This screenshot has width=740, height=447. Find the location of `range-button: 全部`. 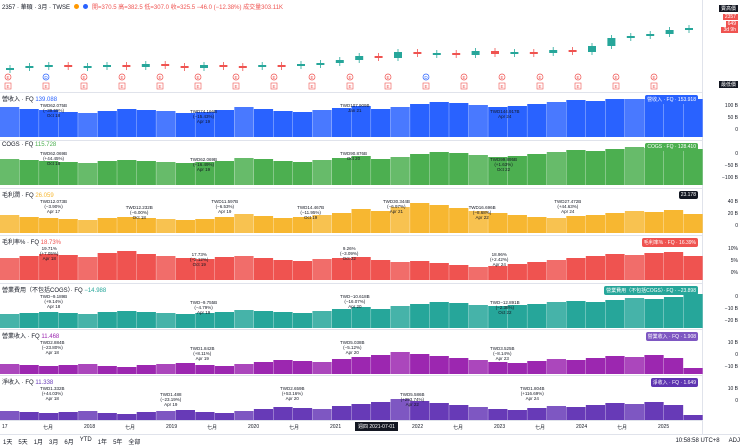

range-button: 全部 is located at coordinates (134, 442).